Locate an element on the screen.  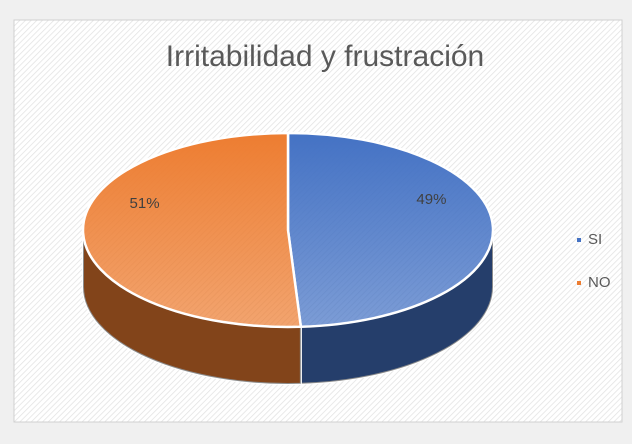
data-label: 51% is located at coordinates (145, 203).